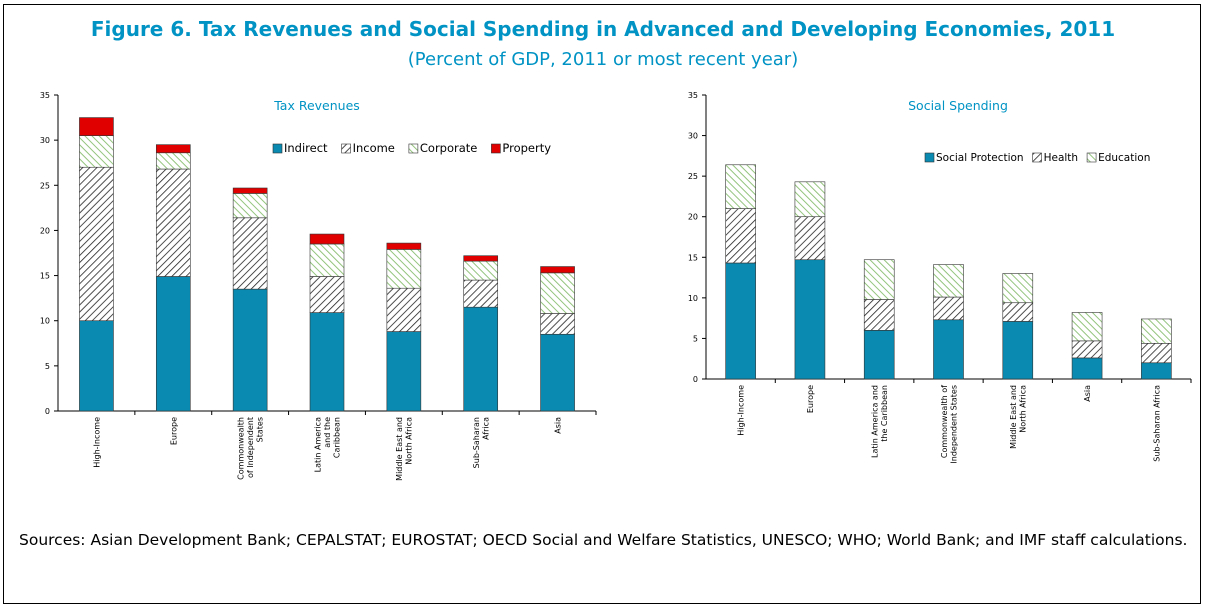  I want to click on tax-legend-label-income: Income, so click(374, 148).